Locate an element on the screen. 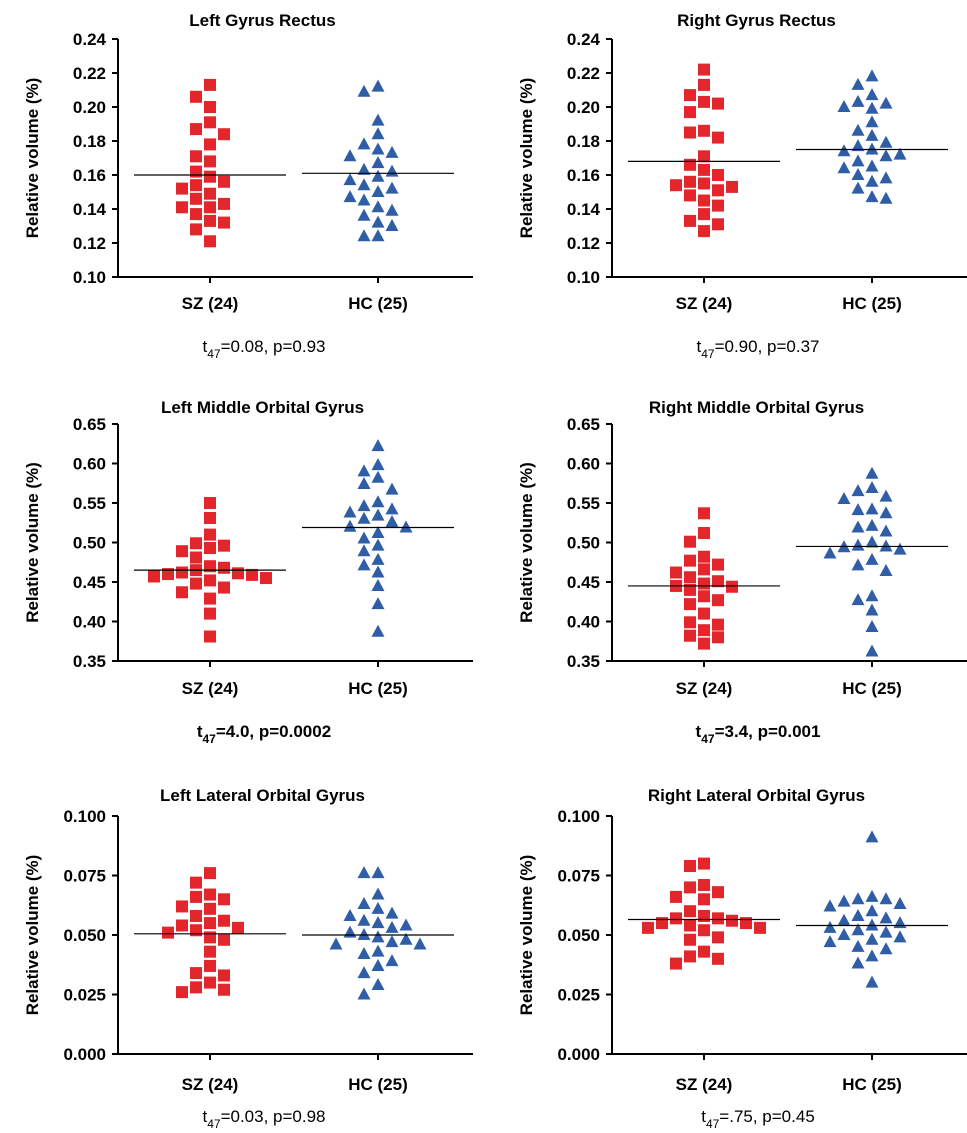 This screenshot has width=967, height=1133. chart-title: Right Gyrus Rectus is located at coordinates (756, 20).